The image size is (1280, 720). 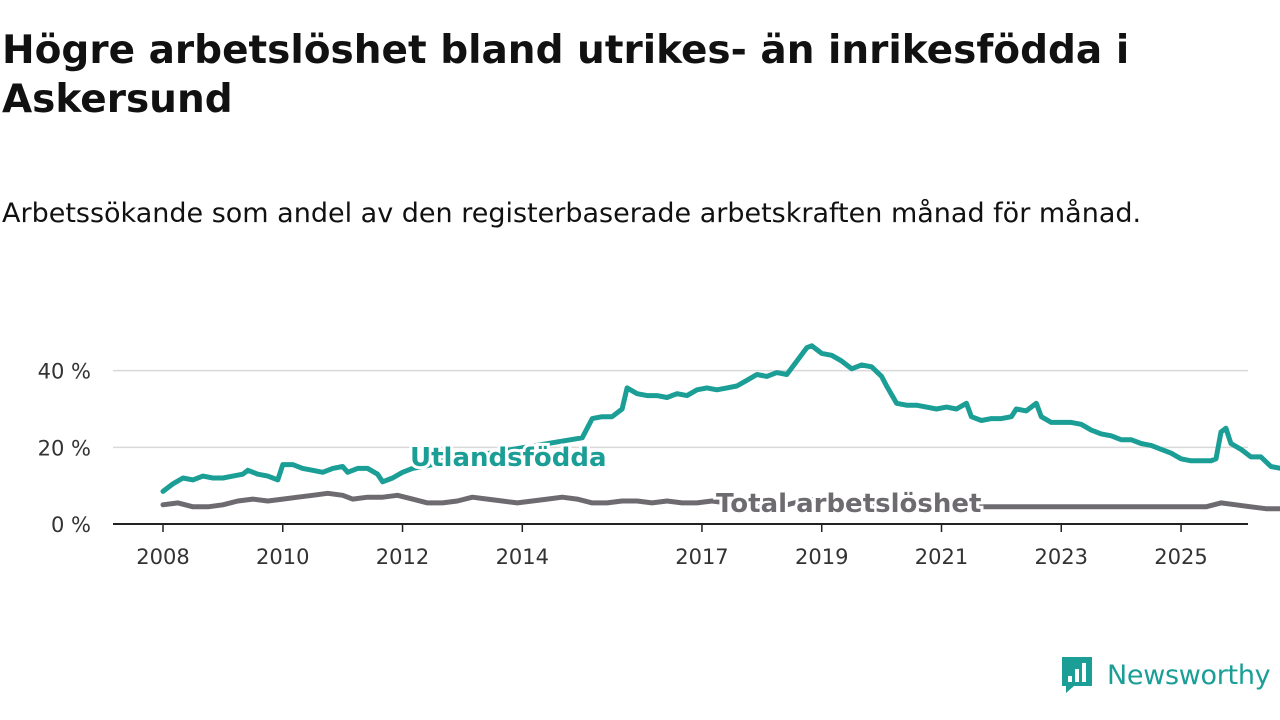 I want to click on brand-name: Newsworthy, so click(x=1189, y=675).